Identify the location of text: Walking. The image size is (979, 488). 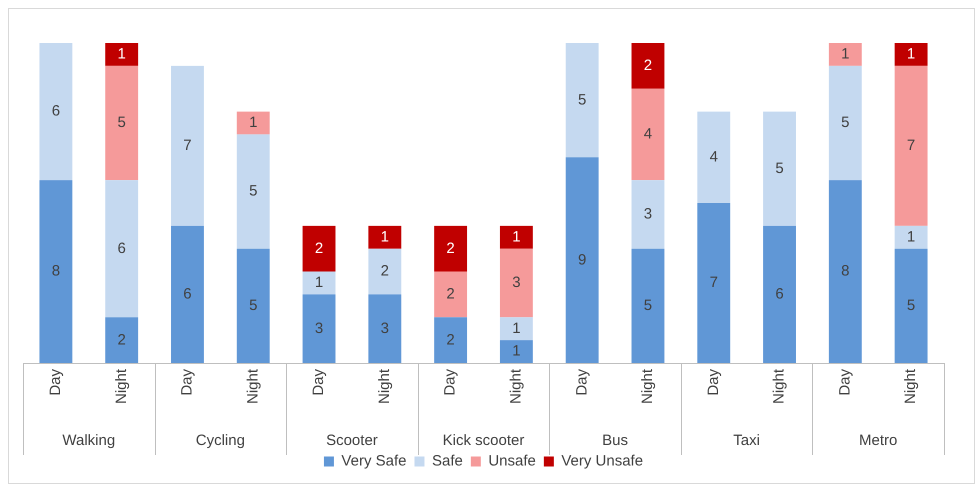
(89, 441).